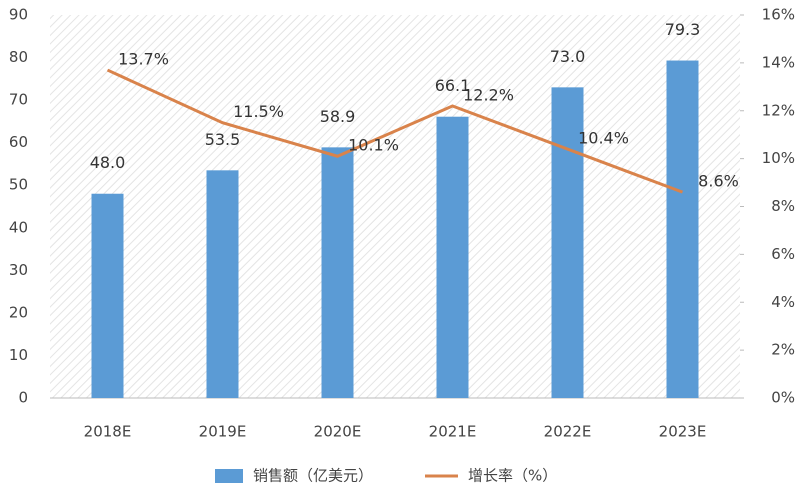 The width and height of the screenshot is (800, 500). What do you see at coordinates (512, 476) in the screenshot?
I see `legend-label: 增长率（%）` at bounding box center [512, 476].